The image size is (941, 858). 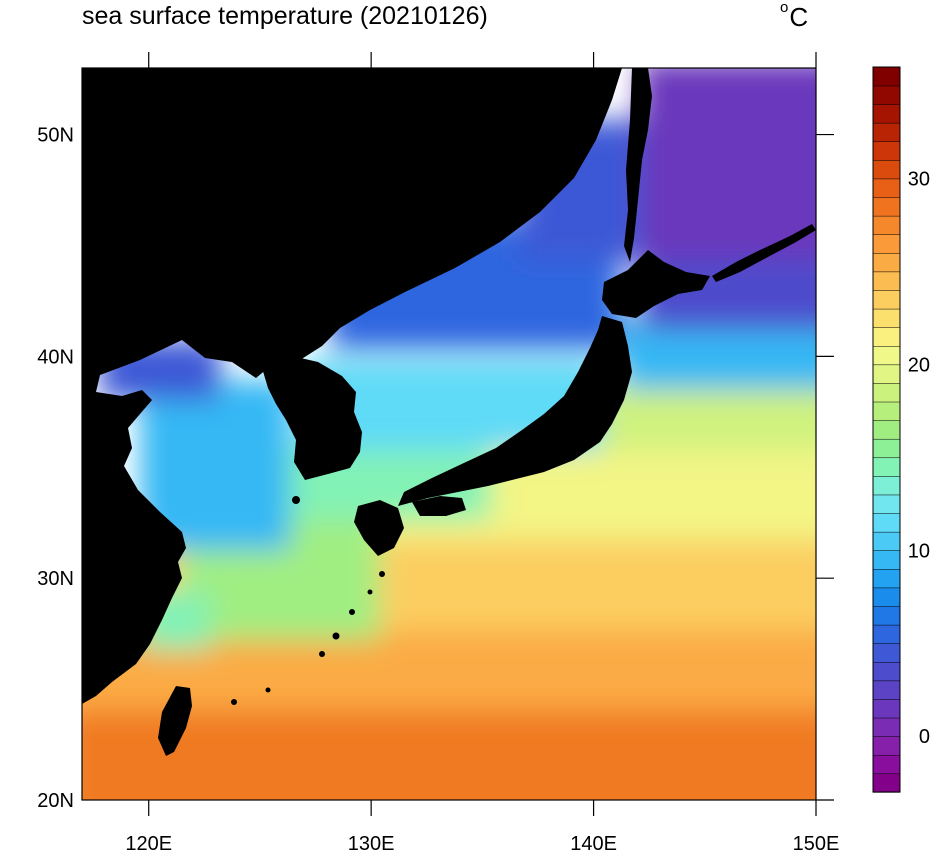 What do you see at coordinates (148, 844) in the screenshot?
I see `lon-tick-label: 120E` at bounding box center [148, 844].